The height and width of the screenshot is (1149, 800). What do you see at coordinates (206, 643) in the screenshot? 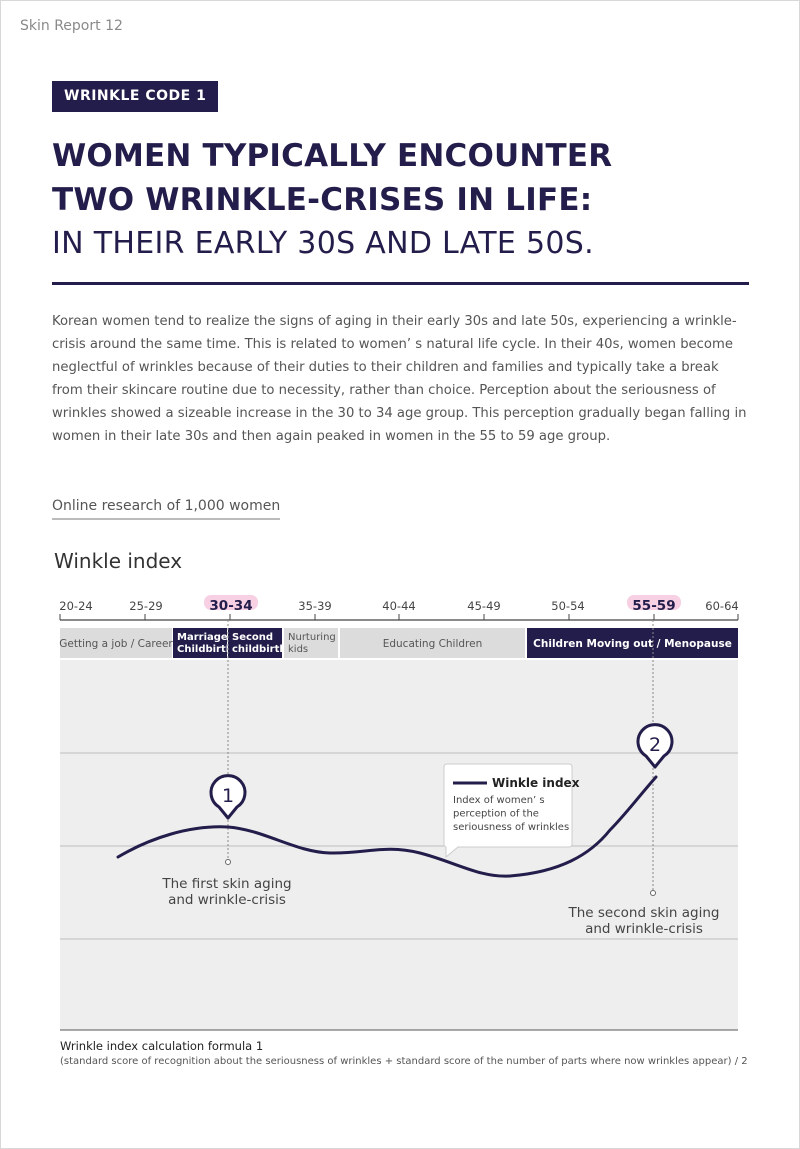
I see `stage-label: Marriage / Childbirth` at bounding box center [206, 643].